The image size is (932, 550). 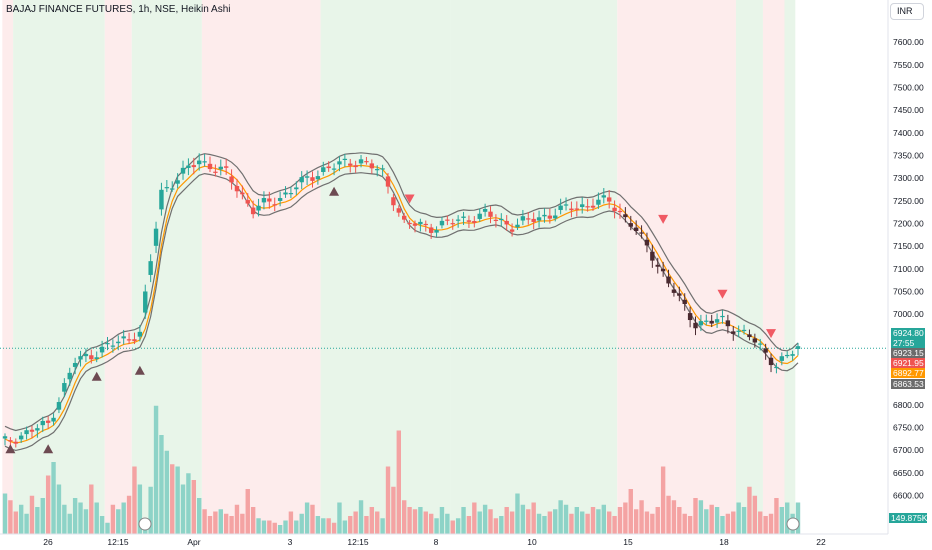 I want to click on orange-ma-label: 6892.77, so click(x=908, y=373).